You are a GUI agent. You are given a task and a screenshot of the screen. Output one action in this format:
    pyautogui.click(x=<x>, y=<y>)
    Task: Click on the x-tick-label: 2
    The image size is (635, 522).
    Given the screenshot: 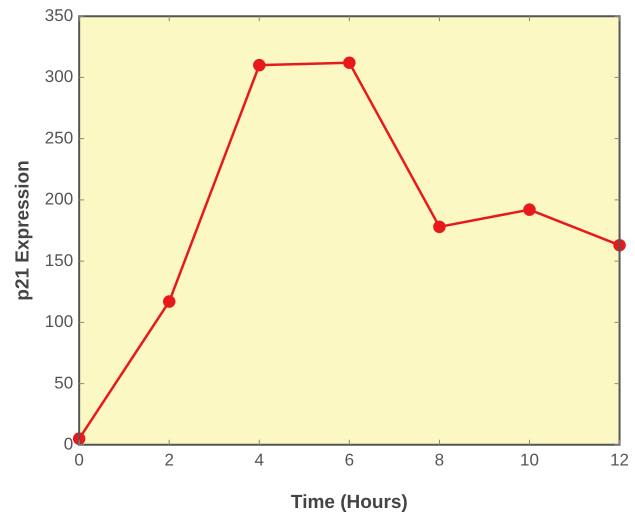 What is the action you would take?
    pyautogui.click(x=169, y=460)
    